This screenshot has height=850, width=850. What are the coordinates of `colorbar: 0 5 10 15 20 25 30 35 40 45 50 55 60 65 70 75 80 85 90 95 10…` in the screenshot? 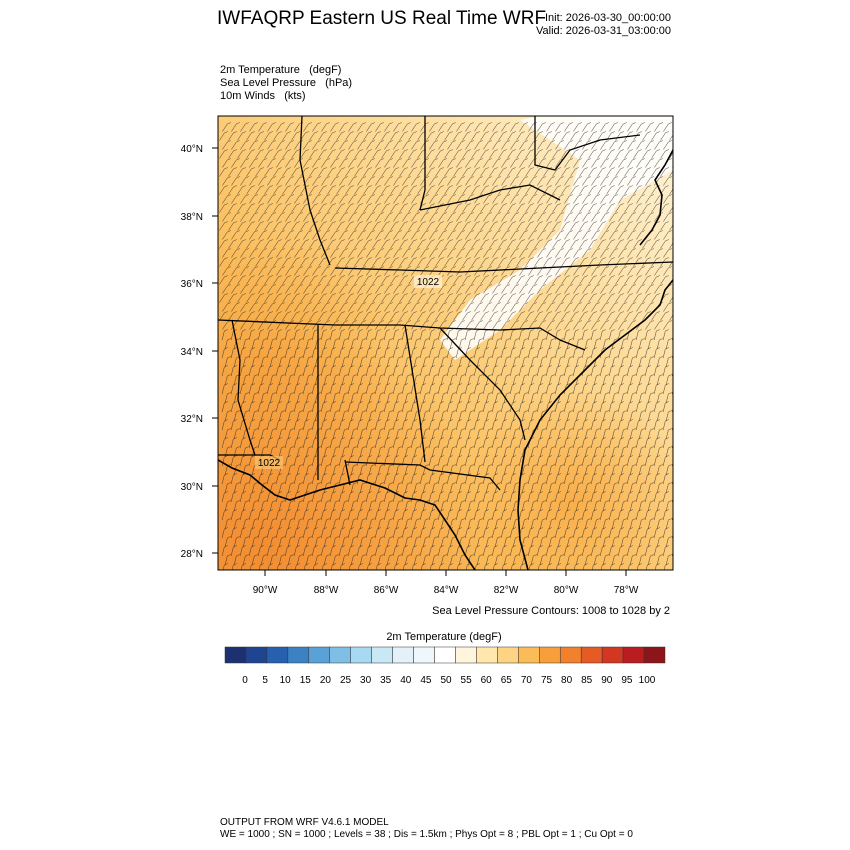 It's located at (445, 666).